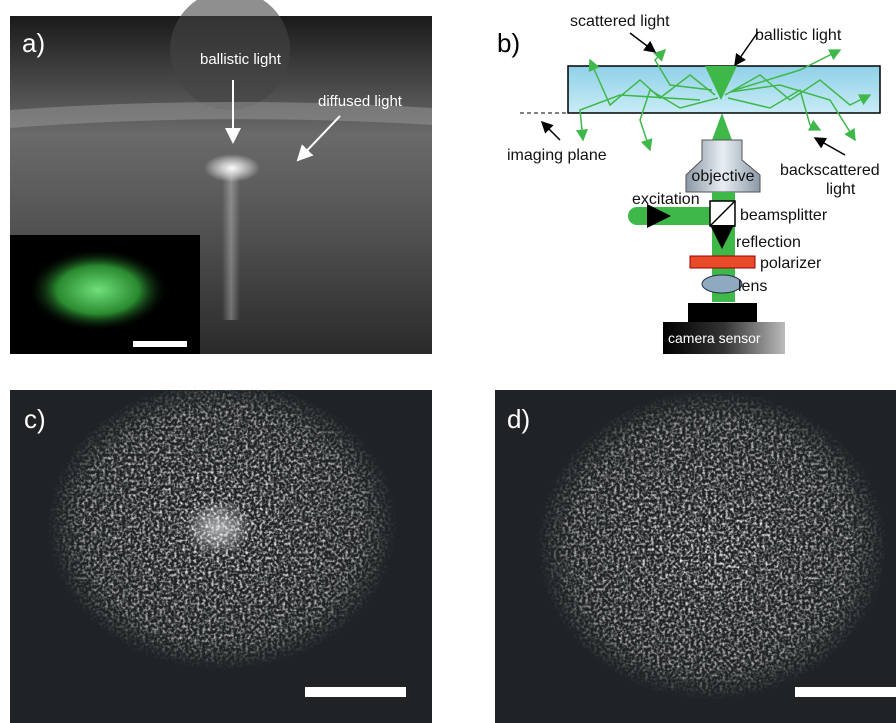 The height and width of the screenshot is (723, 896). What do you see at coordinates (830, 170) in the screenshot?
I see `label: backscattered` at bounding box center [830, 170].